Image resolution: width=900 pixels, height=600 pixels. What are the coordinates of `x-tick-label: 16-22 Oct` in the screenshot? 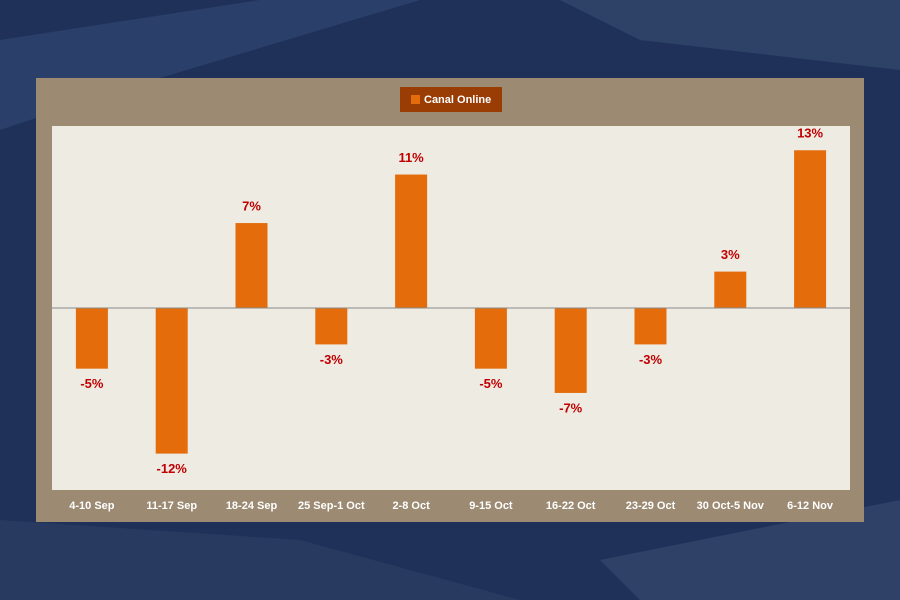 It's located at (571, 506).